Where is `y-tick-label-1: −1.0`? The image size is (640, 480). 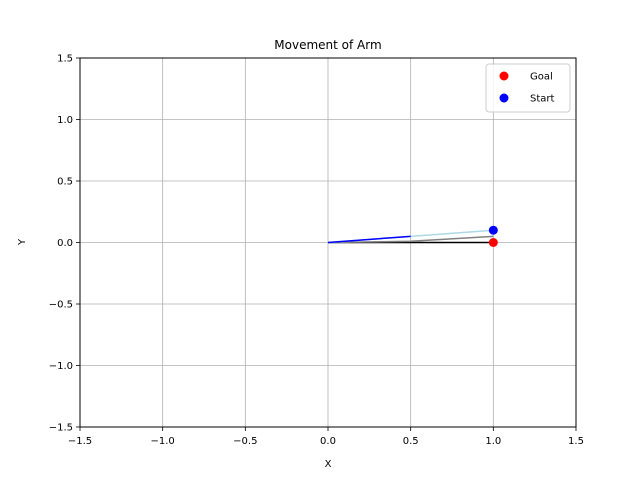
y-tick-label-1: −1.0 is located at coordinates (61, 366).